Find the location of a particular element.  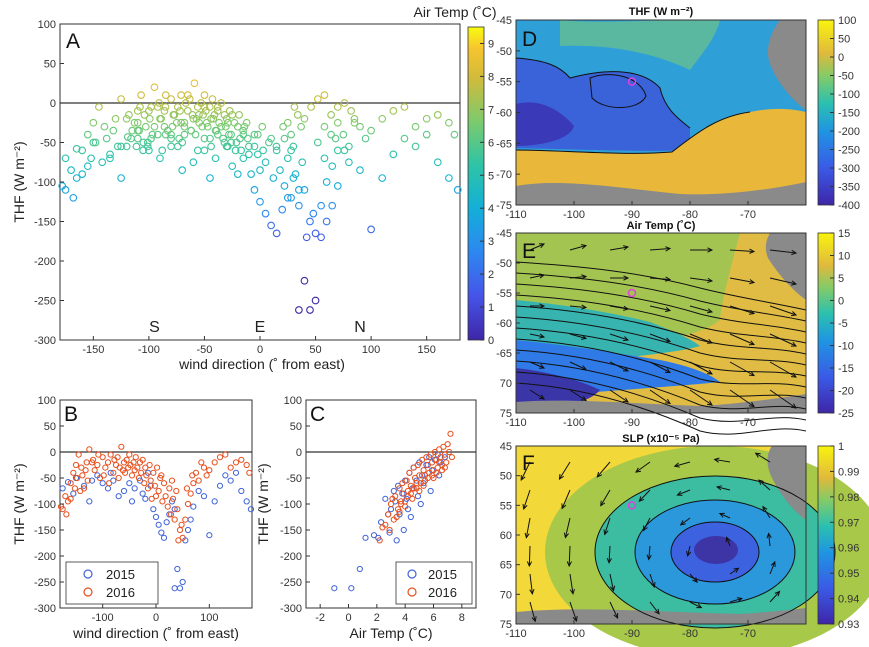

isotherm is located at coordinates (661, 330).